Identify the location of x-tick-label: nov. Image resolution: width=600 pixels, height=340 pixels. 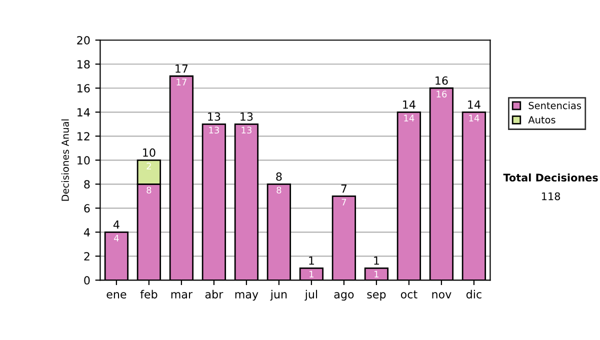
(442, 295).